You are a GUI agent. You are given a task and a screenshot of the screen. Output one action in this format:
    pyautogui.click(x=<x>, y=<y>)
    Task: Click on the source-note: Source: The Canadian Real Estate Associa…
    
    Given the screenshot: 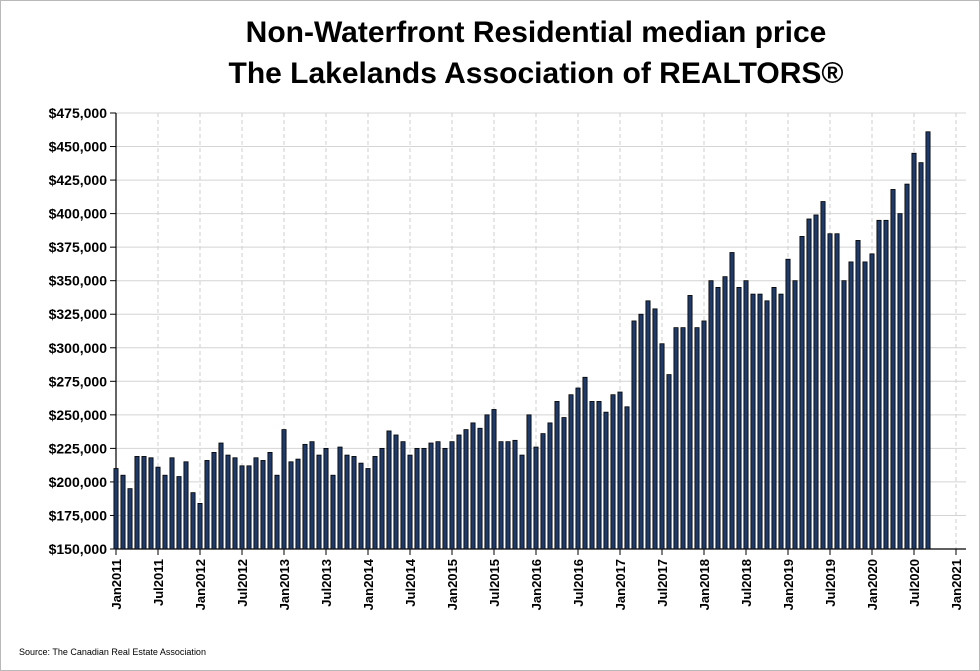 What is the action you would take?
    pyautogui.click(x=112, y=652)
    